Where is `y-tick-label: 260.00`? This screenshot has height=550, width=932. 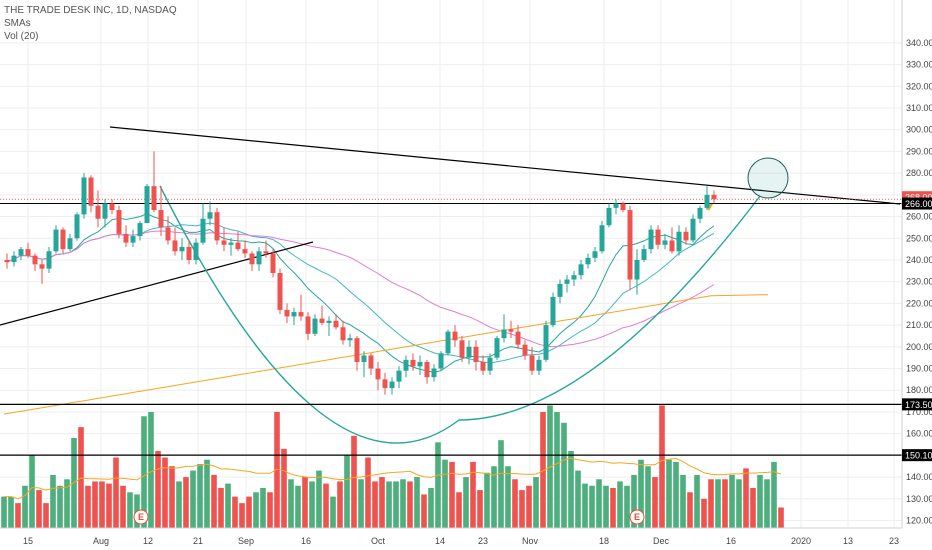 y-tick-label: 260.00 is located at coordinates (919, 217).